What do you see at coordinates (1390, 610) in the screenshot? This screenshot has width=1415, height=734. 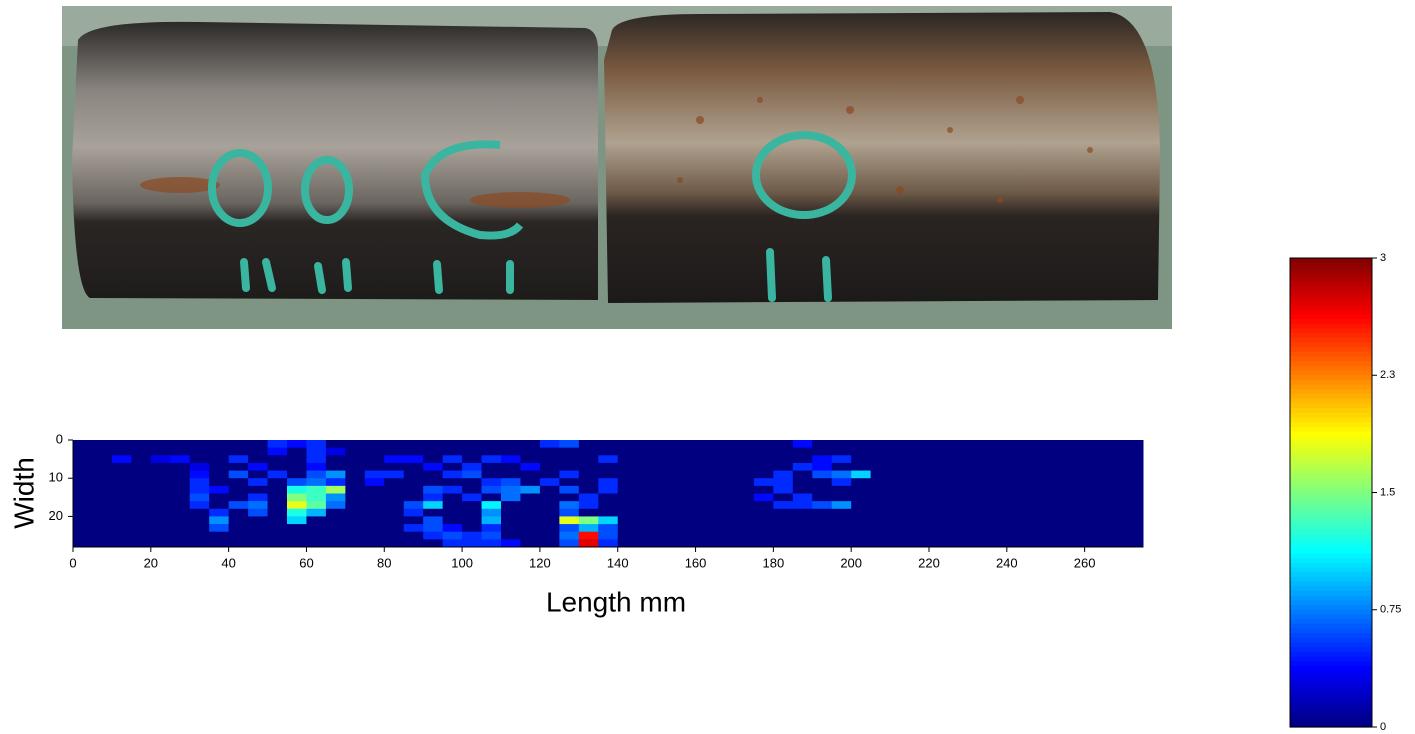 I see `colorbar-tick-label: 0.75` at bounding box center [1390, 610].